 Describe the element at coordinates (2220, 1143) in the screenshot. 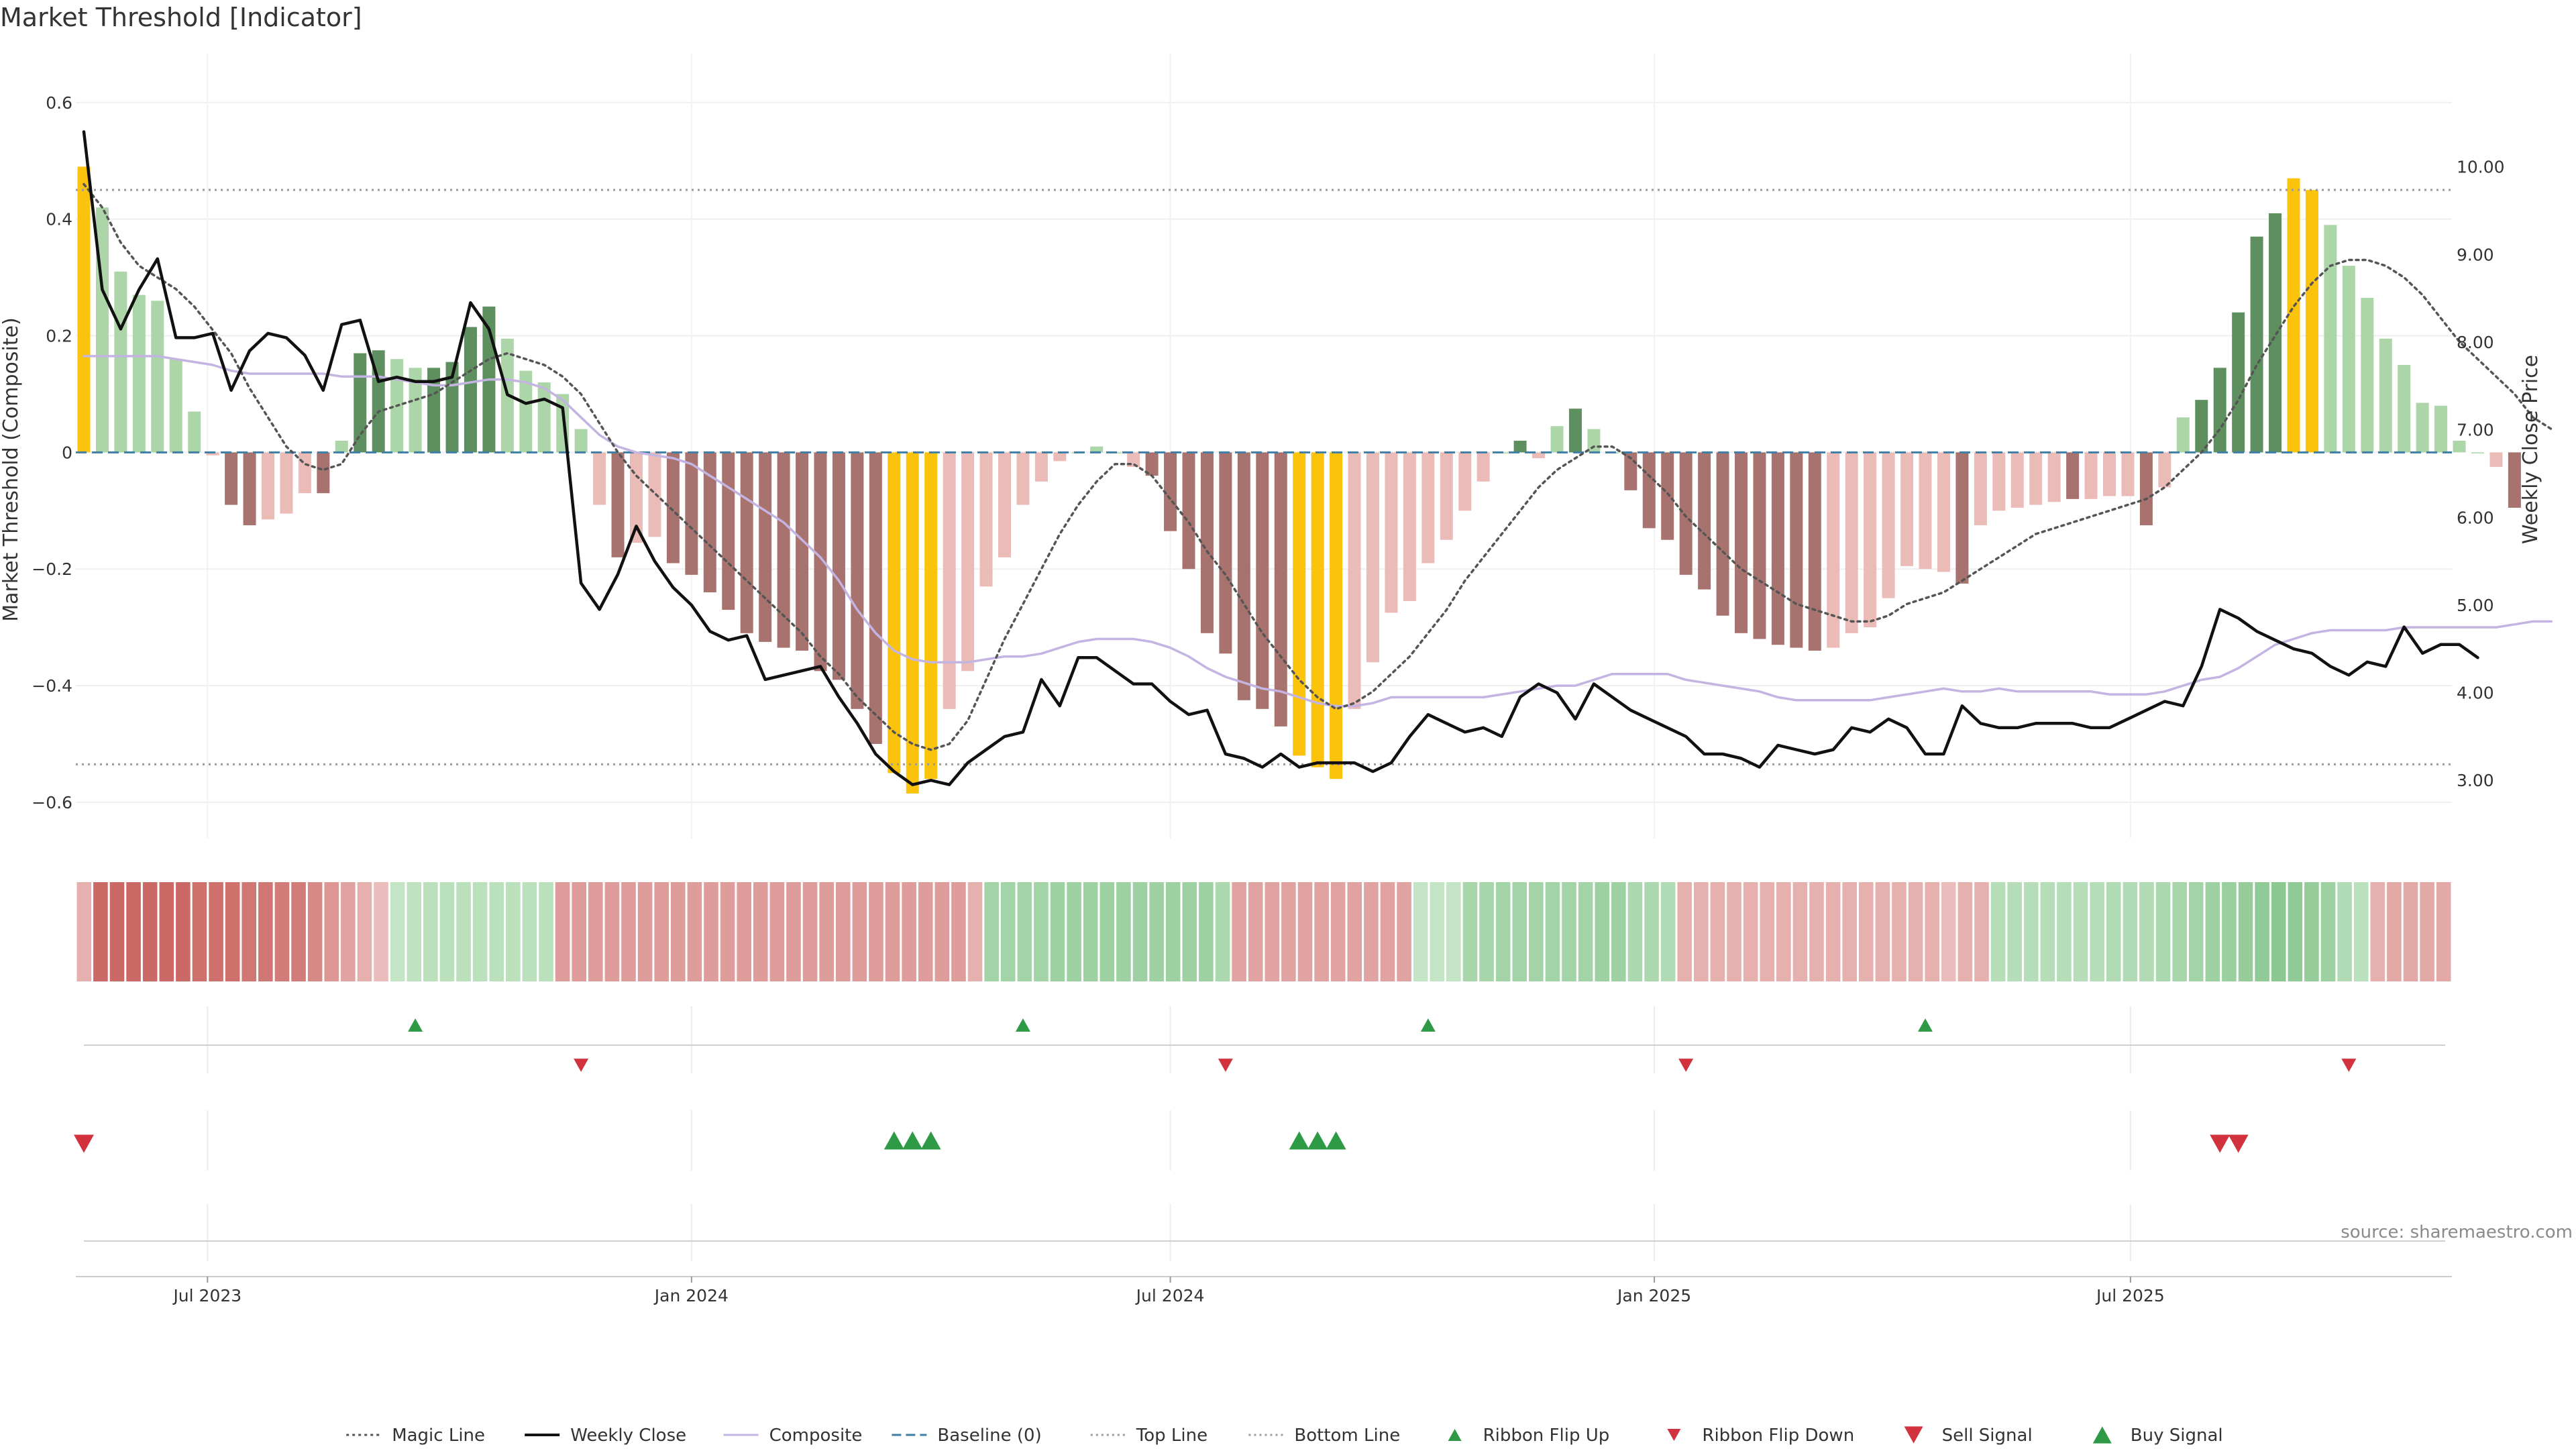

I see `sell-signal-marker` at that location.